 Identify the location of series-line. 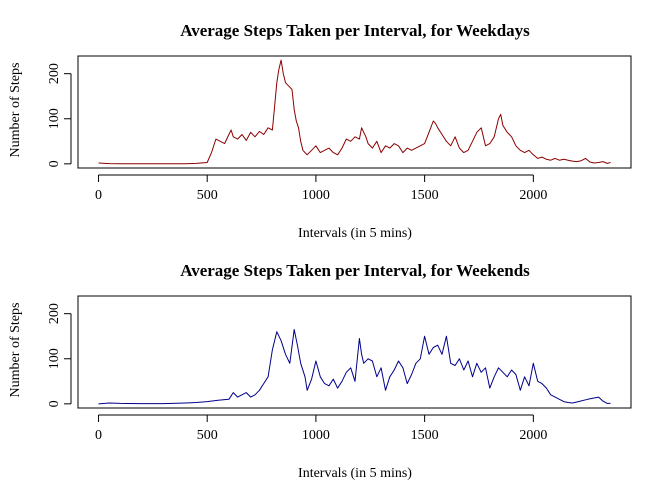
(354, 367).